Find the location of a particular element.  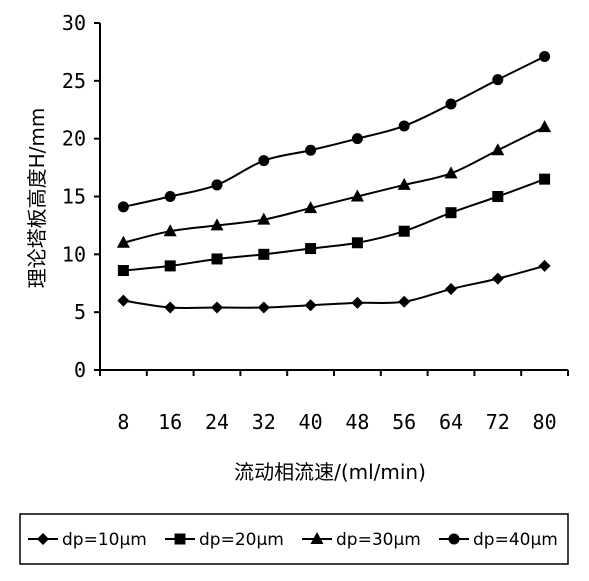

legend-entry: dp=20μm is located at coordinates (224, 540).